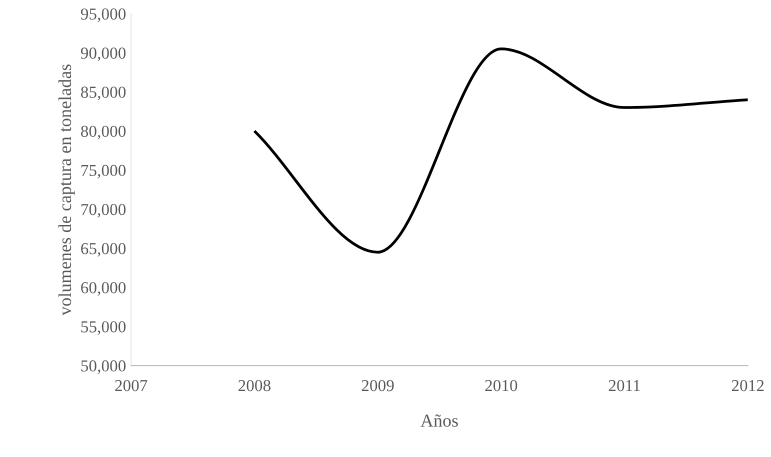  What do you see at coordinates (103, 55) in the screenshot?
I see `y-tick-label: 90,000` at bounding box center [103, 55].